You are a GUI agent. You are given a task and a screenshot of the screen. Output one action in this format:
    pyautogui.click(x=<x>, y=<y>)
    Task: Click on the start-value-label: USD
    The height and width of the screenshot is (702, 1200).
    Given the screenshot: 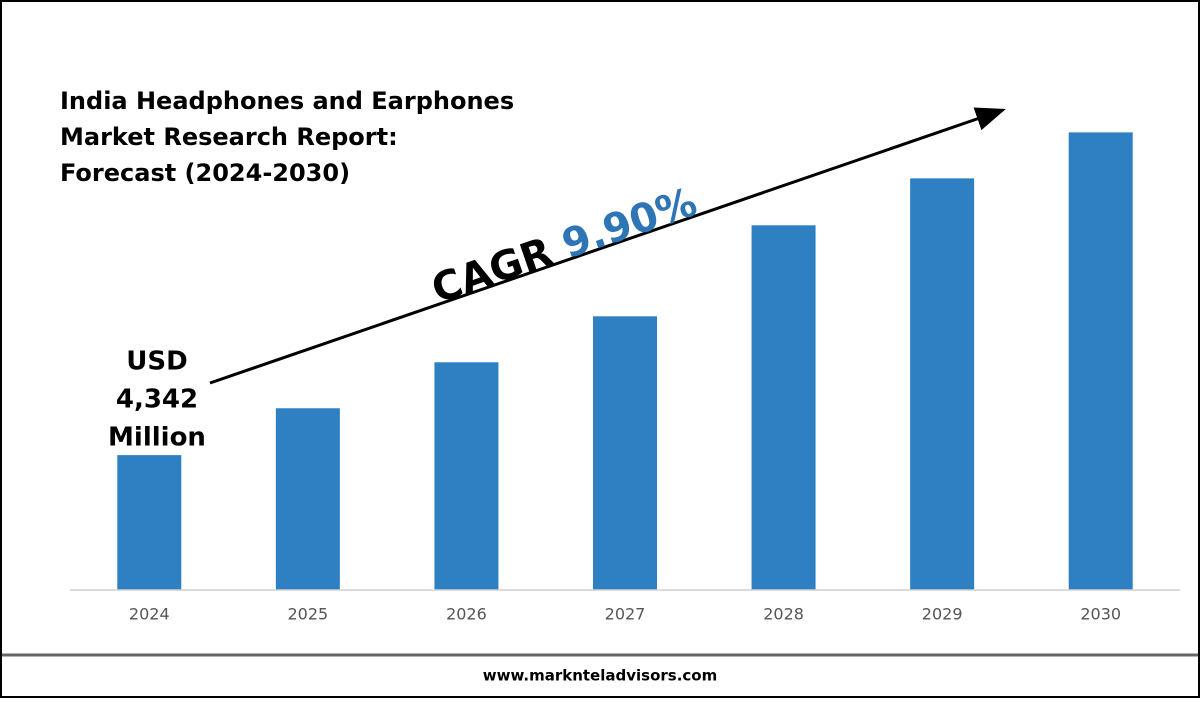 What is the action you would take?
    pyautogui.click(x=156, y=362)
    